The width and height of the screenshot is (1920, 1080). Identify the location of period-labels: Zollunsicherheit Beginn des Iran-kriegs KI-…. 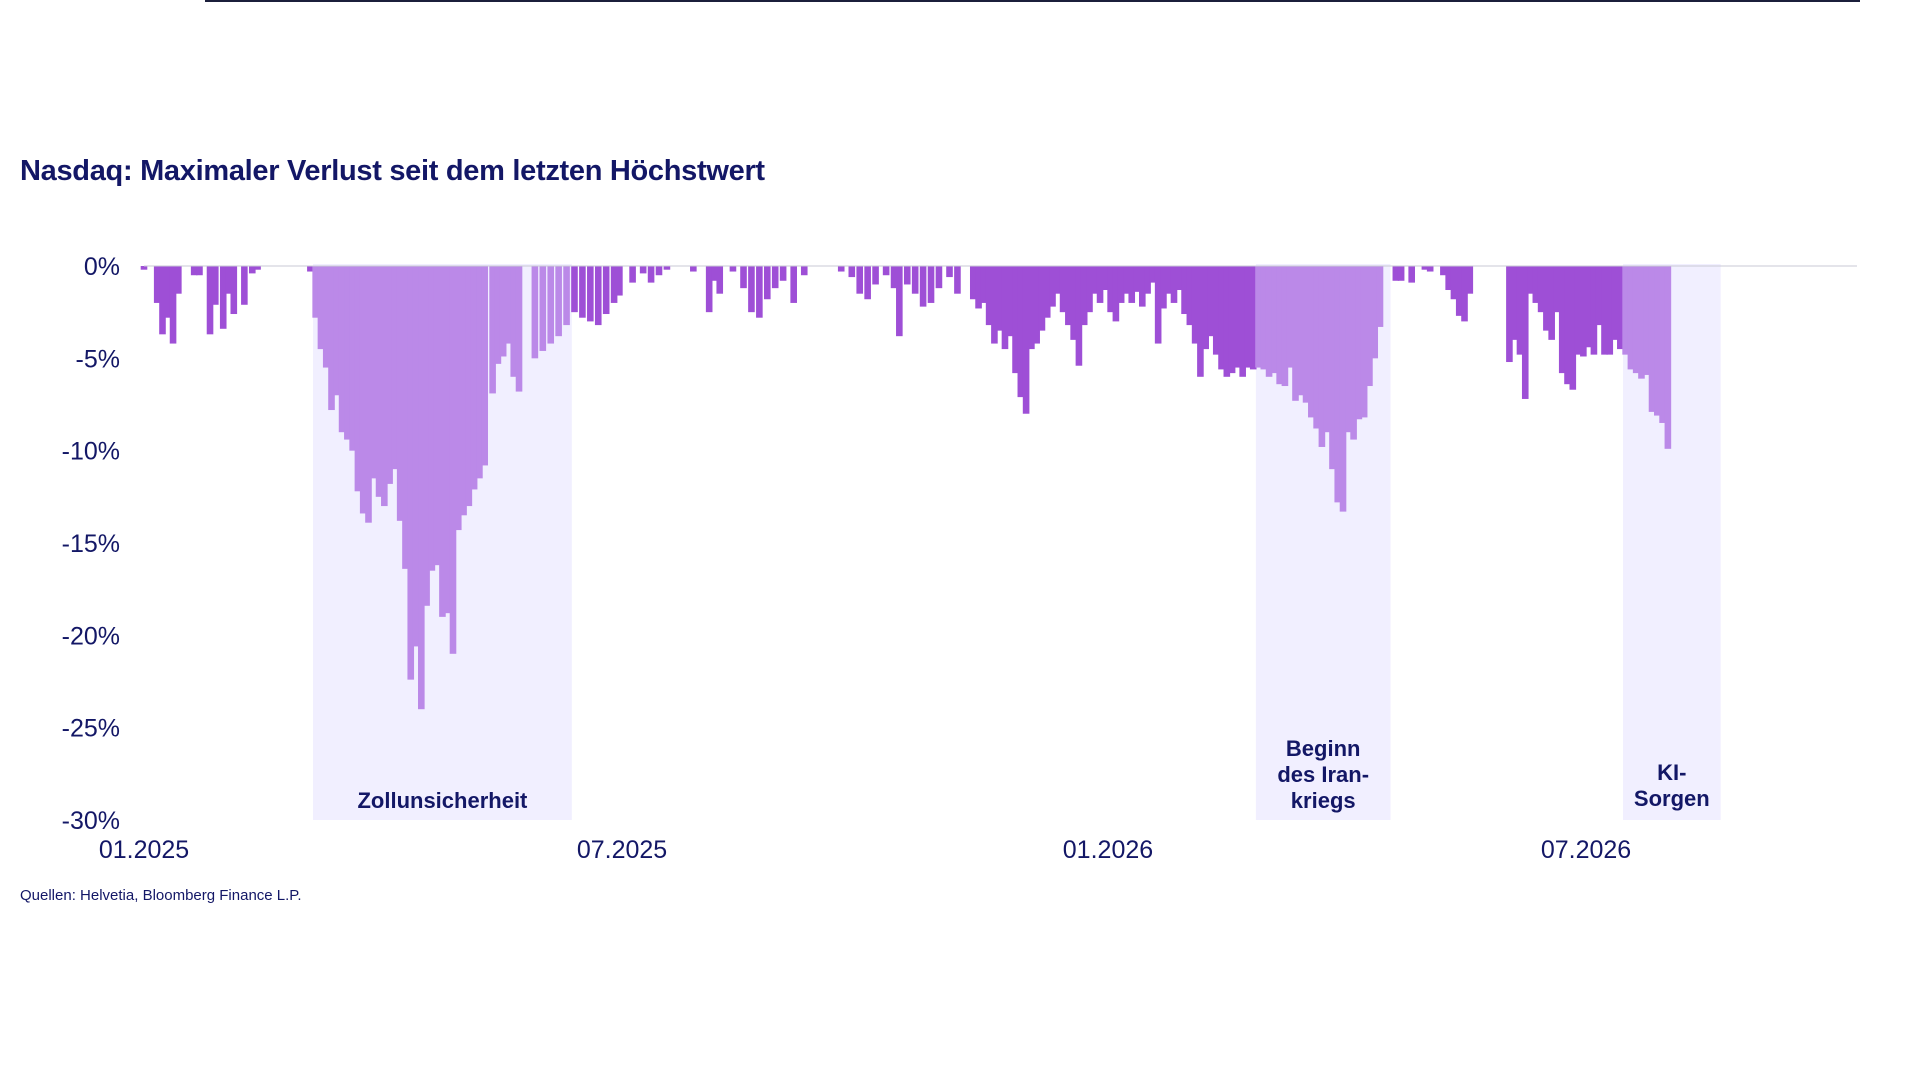
(1033, 774).